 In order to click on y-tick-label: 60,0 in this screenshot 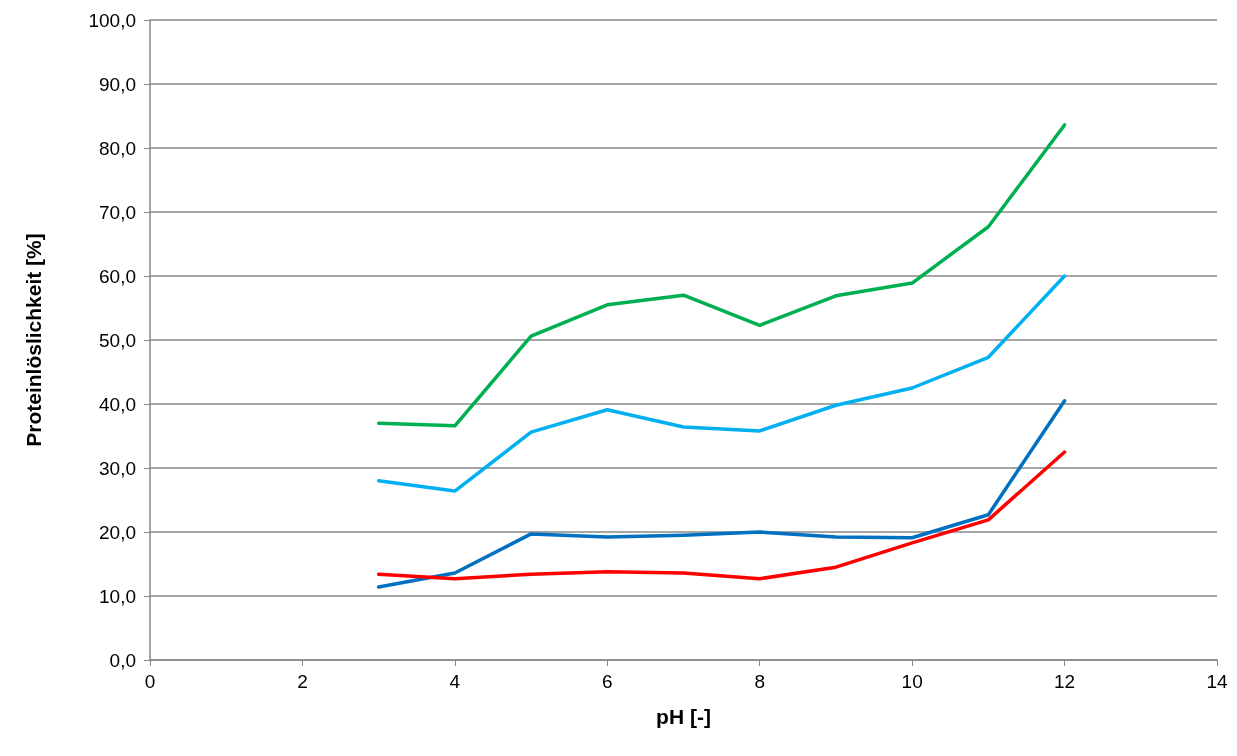, I will do `click(117, 276)`.